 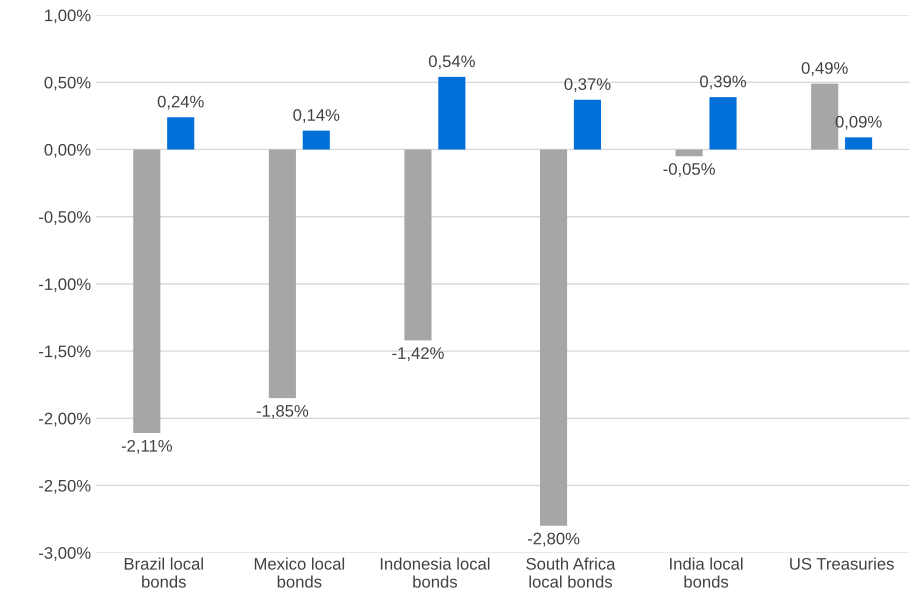 What do you see at coordinates (689, 170) in the screenshot?
I see `data-label: -0,05%` at bounding box center [689, 170].